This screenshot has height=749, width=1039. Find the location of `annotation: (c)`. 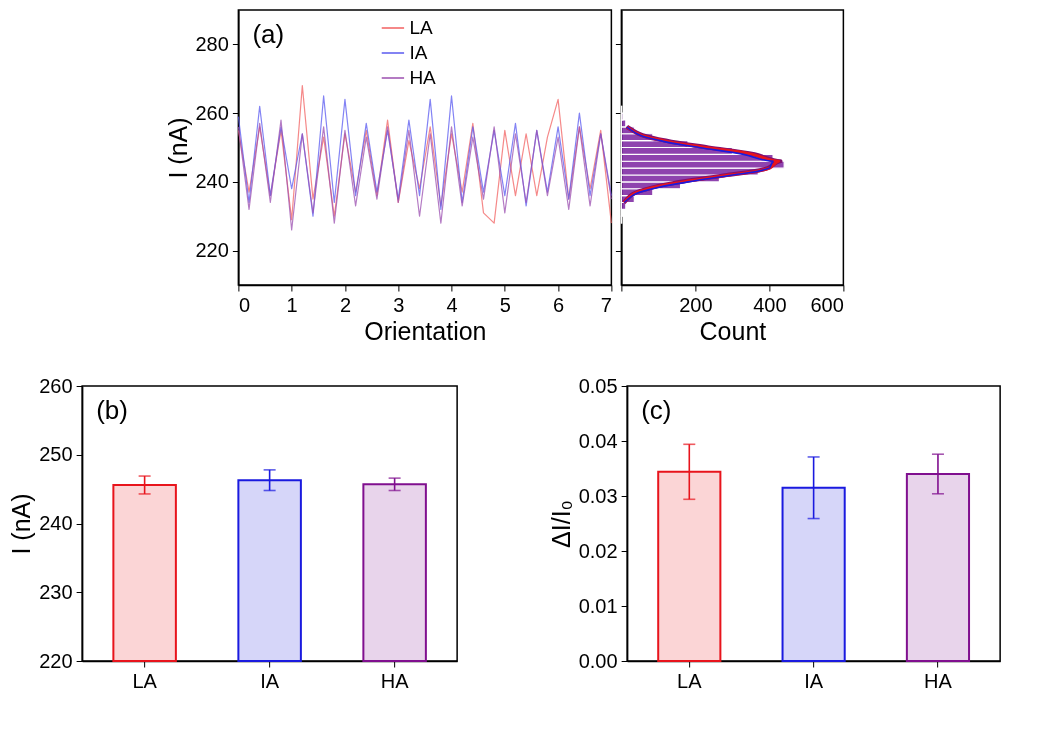

annotation: (c) is located at coordinates (656, 410).